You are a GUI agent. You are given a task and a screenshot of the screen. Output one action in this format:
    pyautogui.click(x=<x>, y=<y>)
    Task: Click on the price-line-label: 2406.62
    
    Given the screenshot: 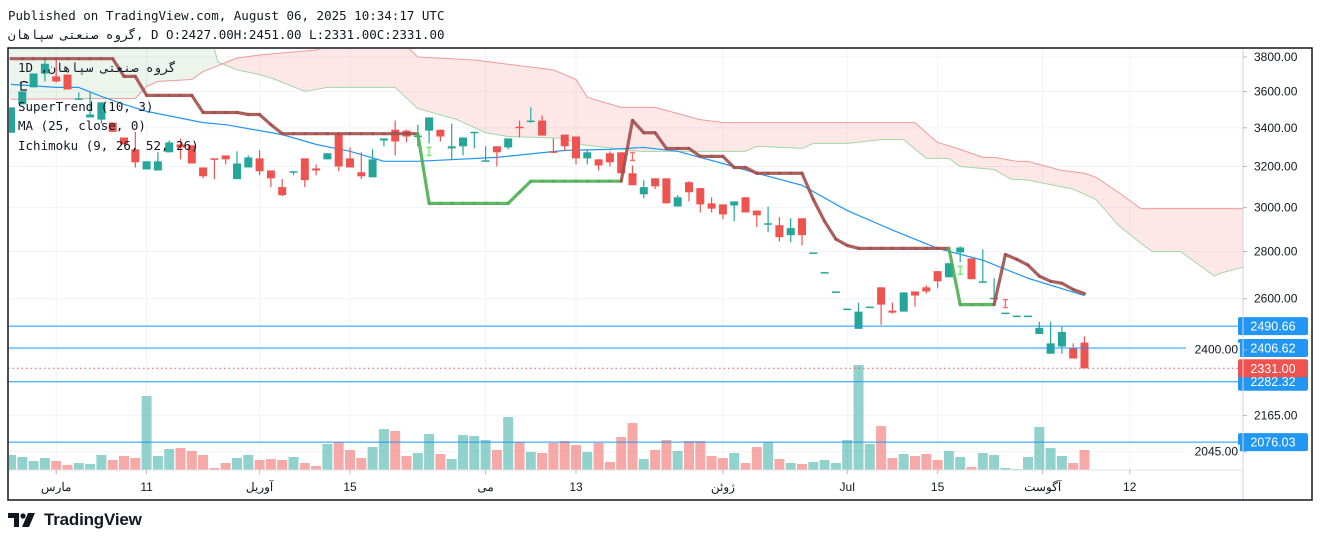 What is the action you would take?
    pyautogui.click(x=1273, y=347)
    